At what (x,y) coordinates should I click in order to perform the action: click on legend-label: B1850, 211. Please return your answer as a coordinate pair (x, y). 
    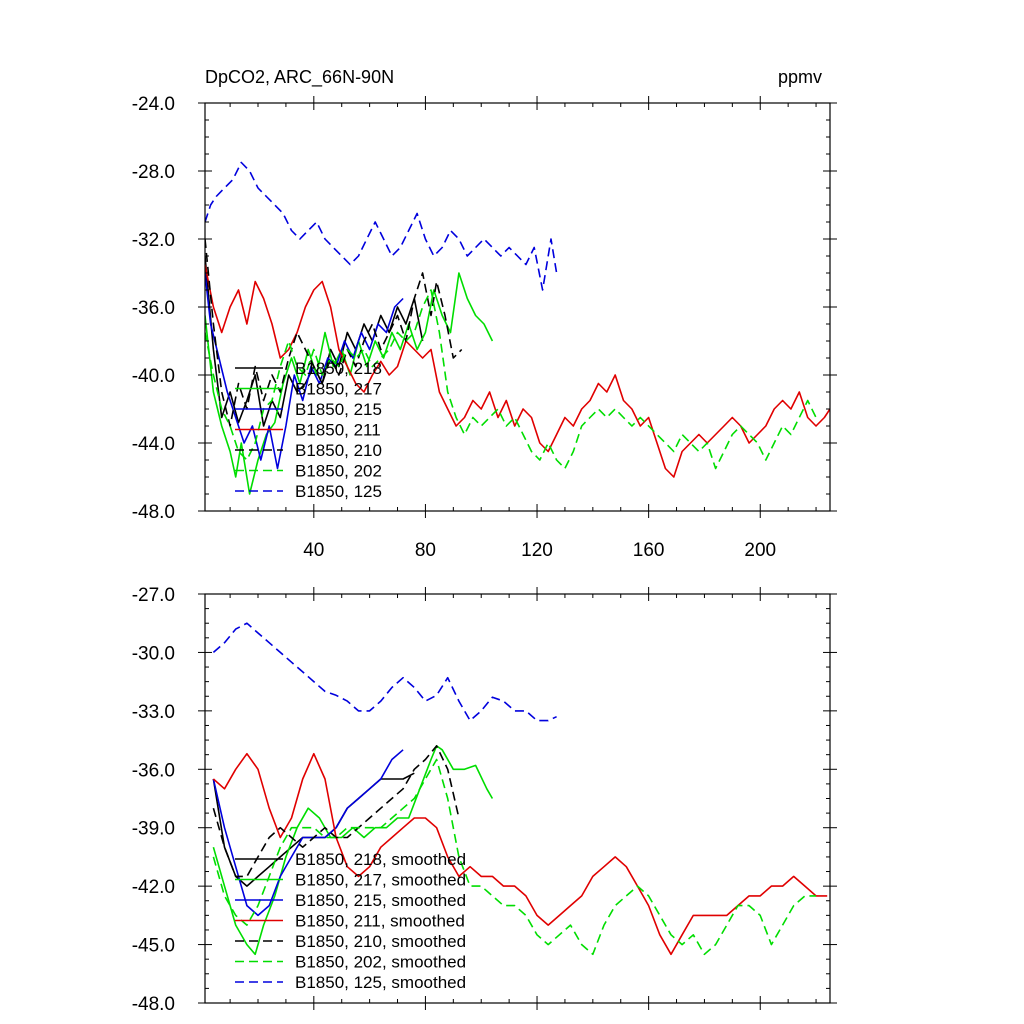
    Looking at the image, I should click on (338, 430).